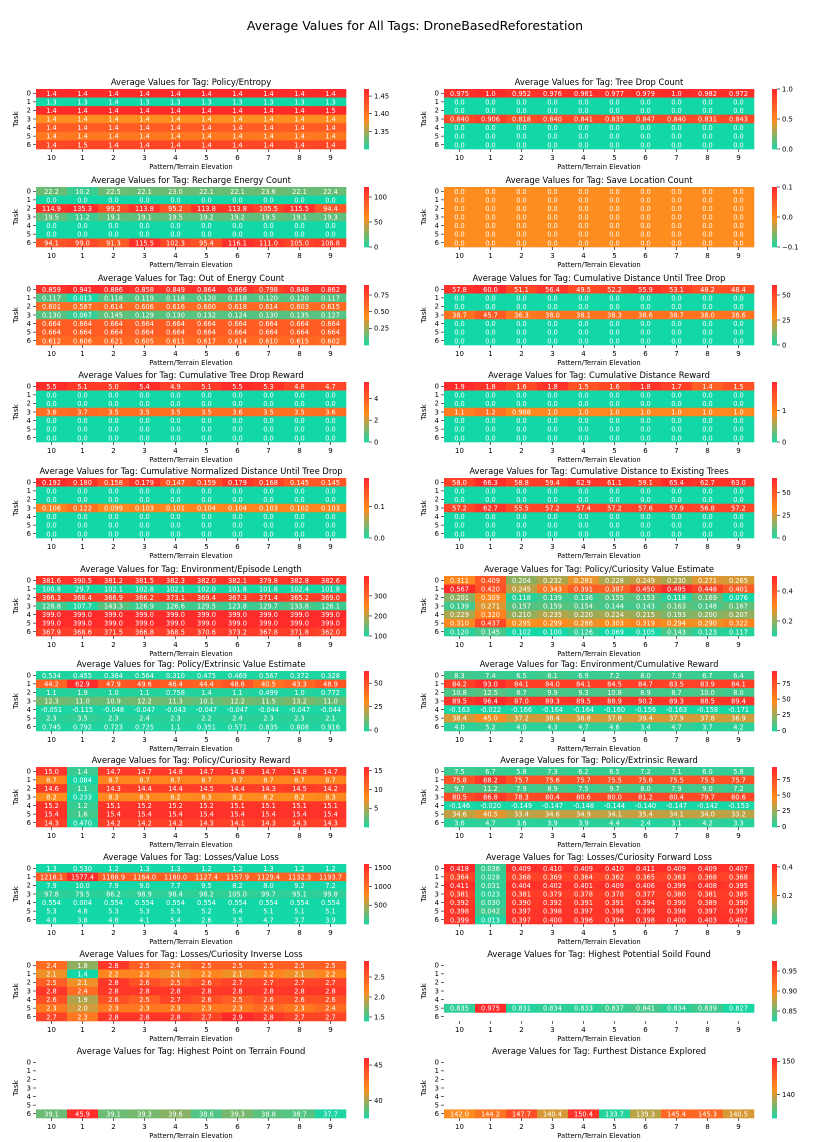 The image size is (830, 1142). I want to click on panel-12-xlabel: Pattern/Terrain Elevation, so click(190, 749).